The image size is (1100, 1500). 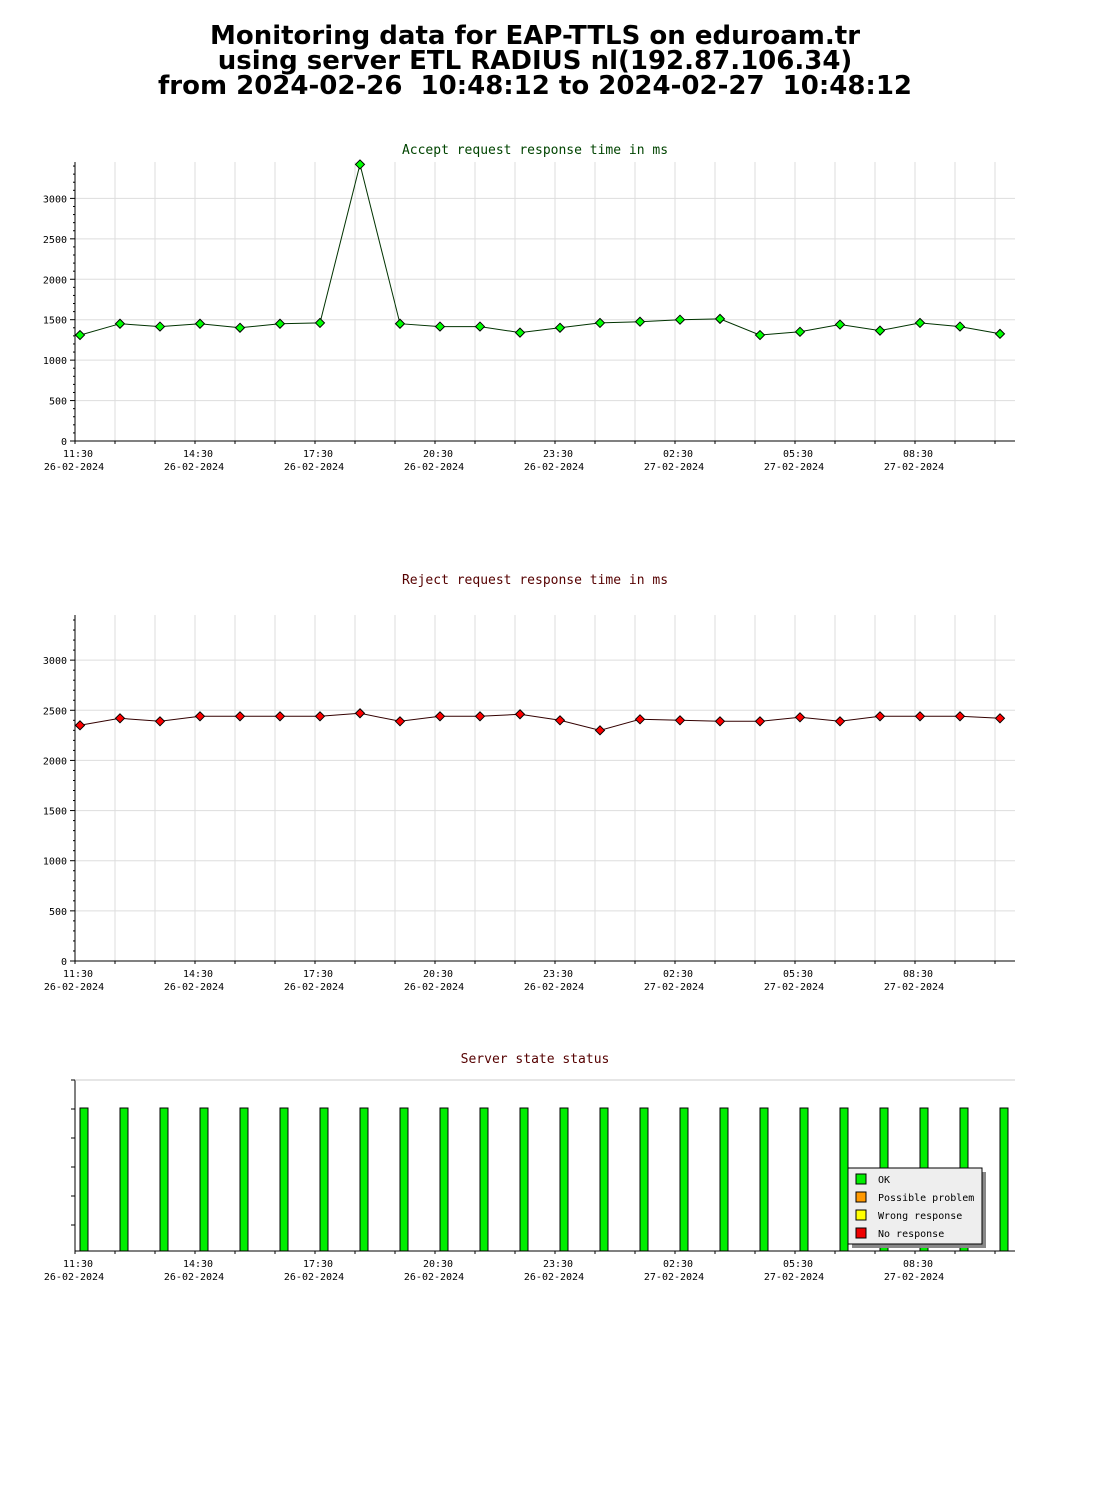 I want to click on x-tick-time: 05:30, so click(x=798, y=454).